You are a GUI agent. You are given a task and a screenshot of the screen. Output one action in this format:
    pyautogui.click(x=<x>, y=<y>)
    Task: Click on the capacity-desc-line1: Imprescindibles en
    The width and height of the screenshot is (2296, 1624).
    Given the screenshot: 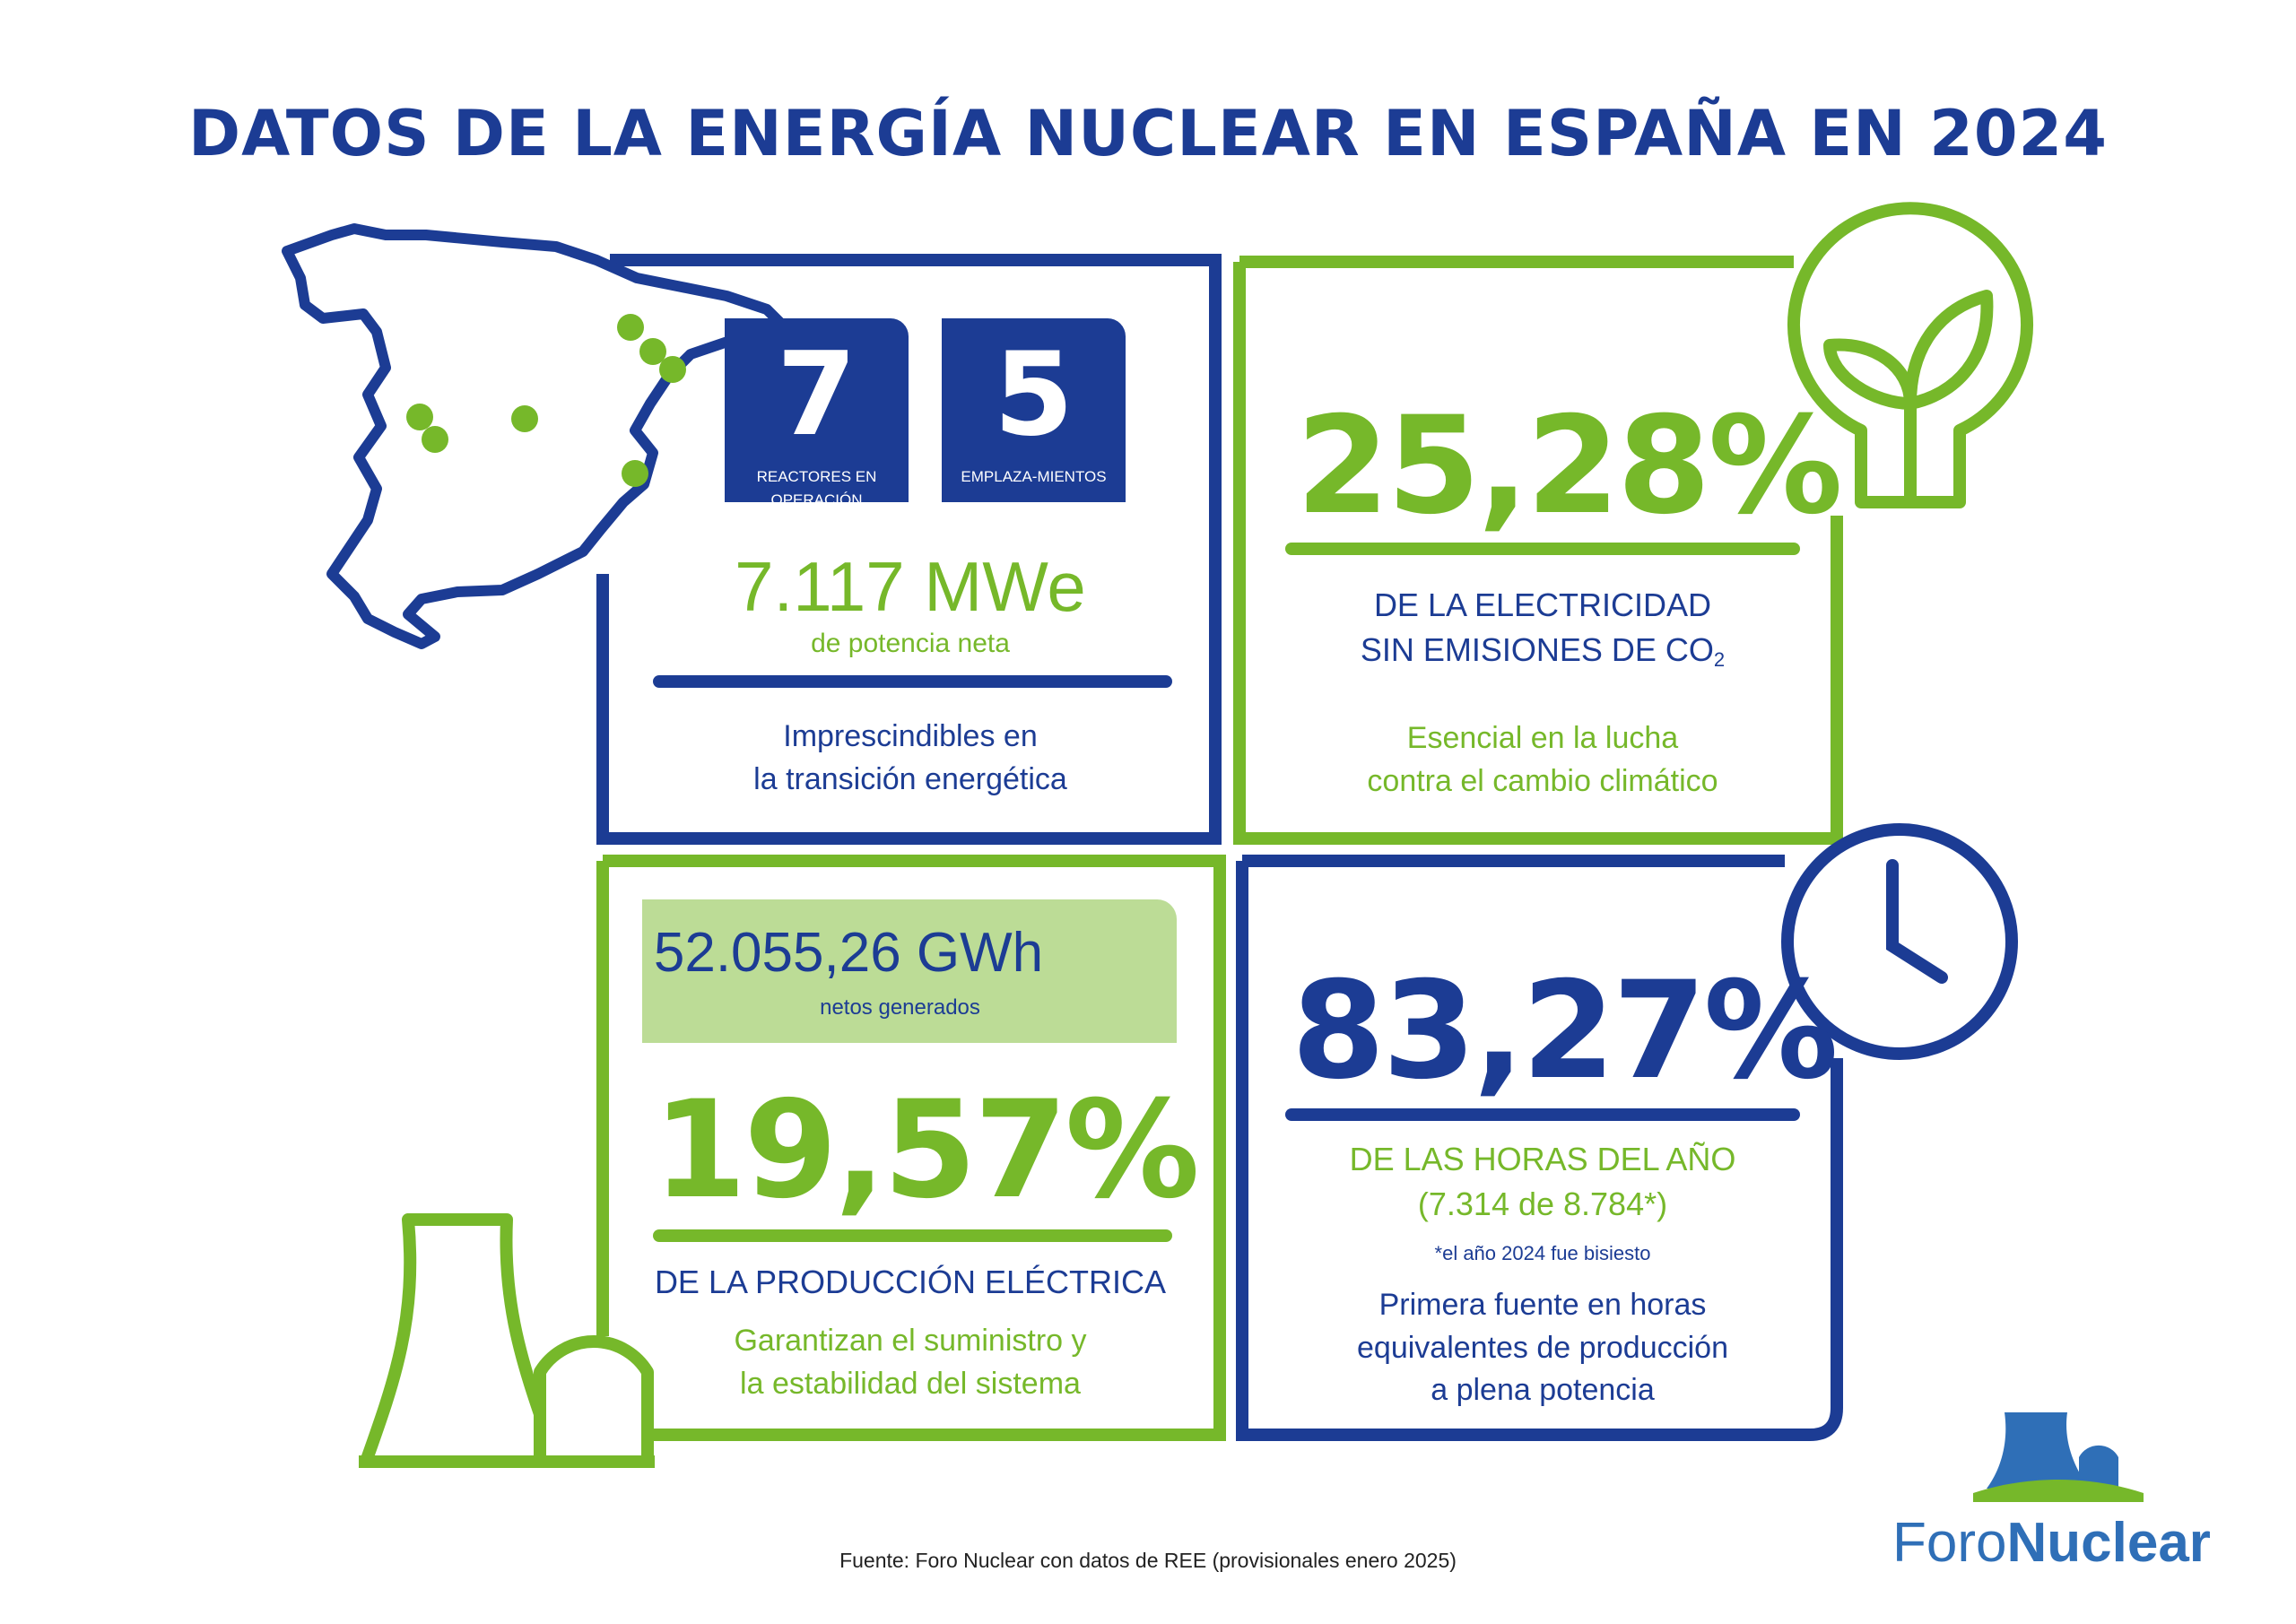 What is the action you would take?
    pyautogui.click(x=910, y=736)
    